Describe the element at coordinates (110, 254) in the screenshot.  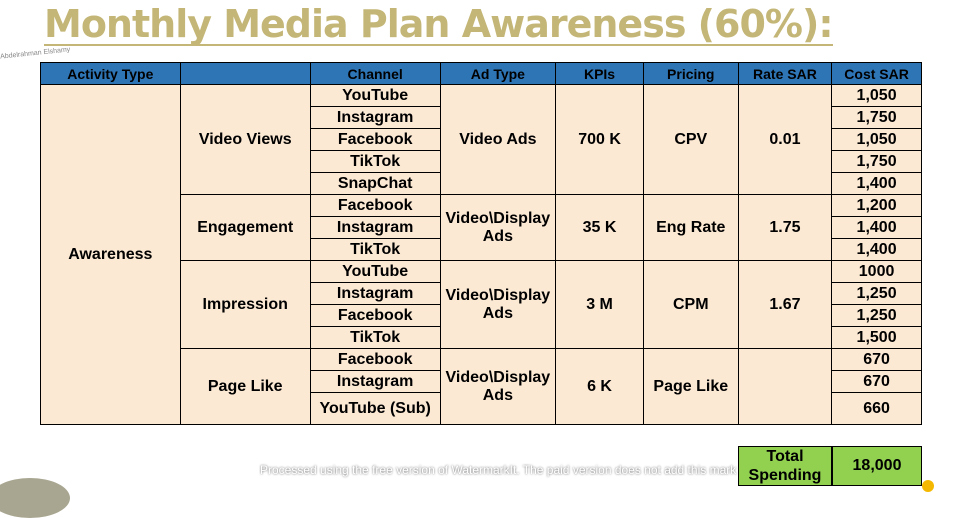
I see `activity-type-cell: Awareness` at that location.